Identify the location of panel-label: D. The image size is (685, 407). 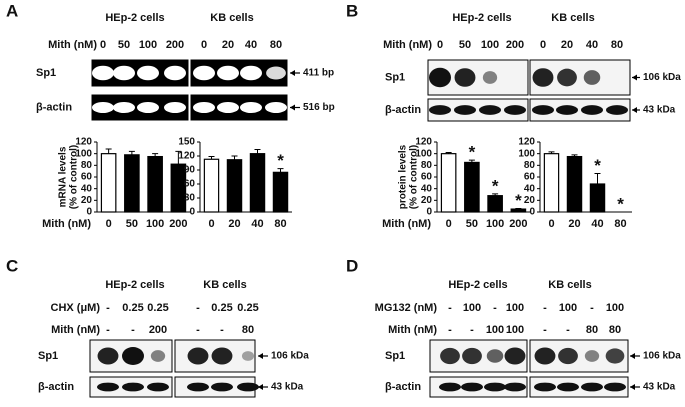
(352, 265).